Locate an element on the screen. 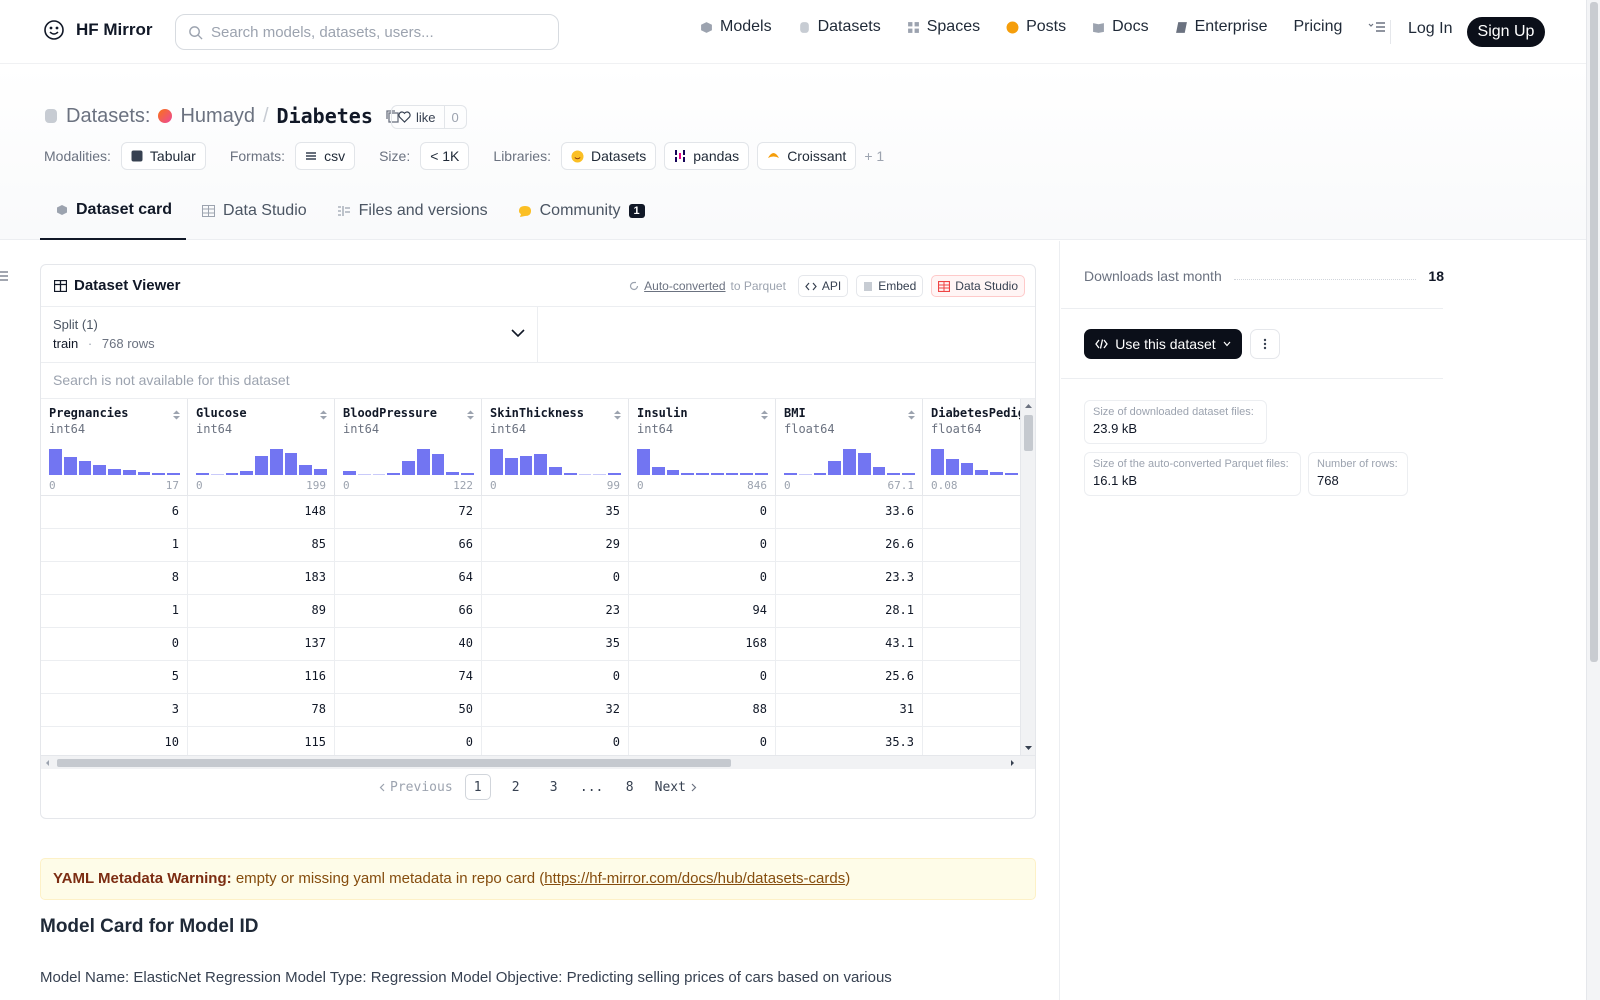 The height and width of the screenshot is (1000, 1600). table-cell: 183 is located at coordinates (261, 578).